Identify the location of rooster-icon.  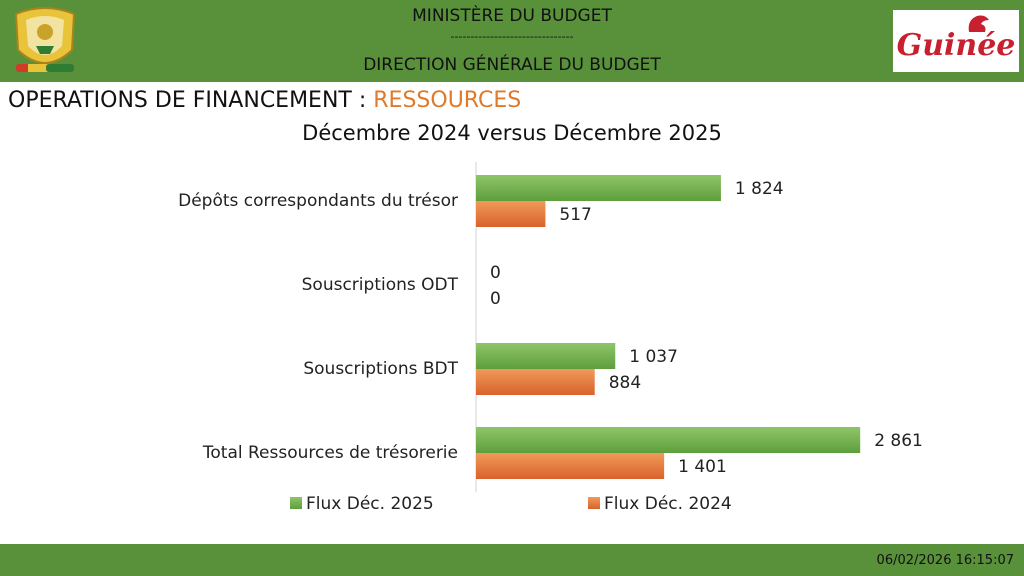
(978, 23).